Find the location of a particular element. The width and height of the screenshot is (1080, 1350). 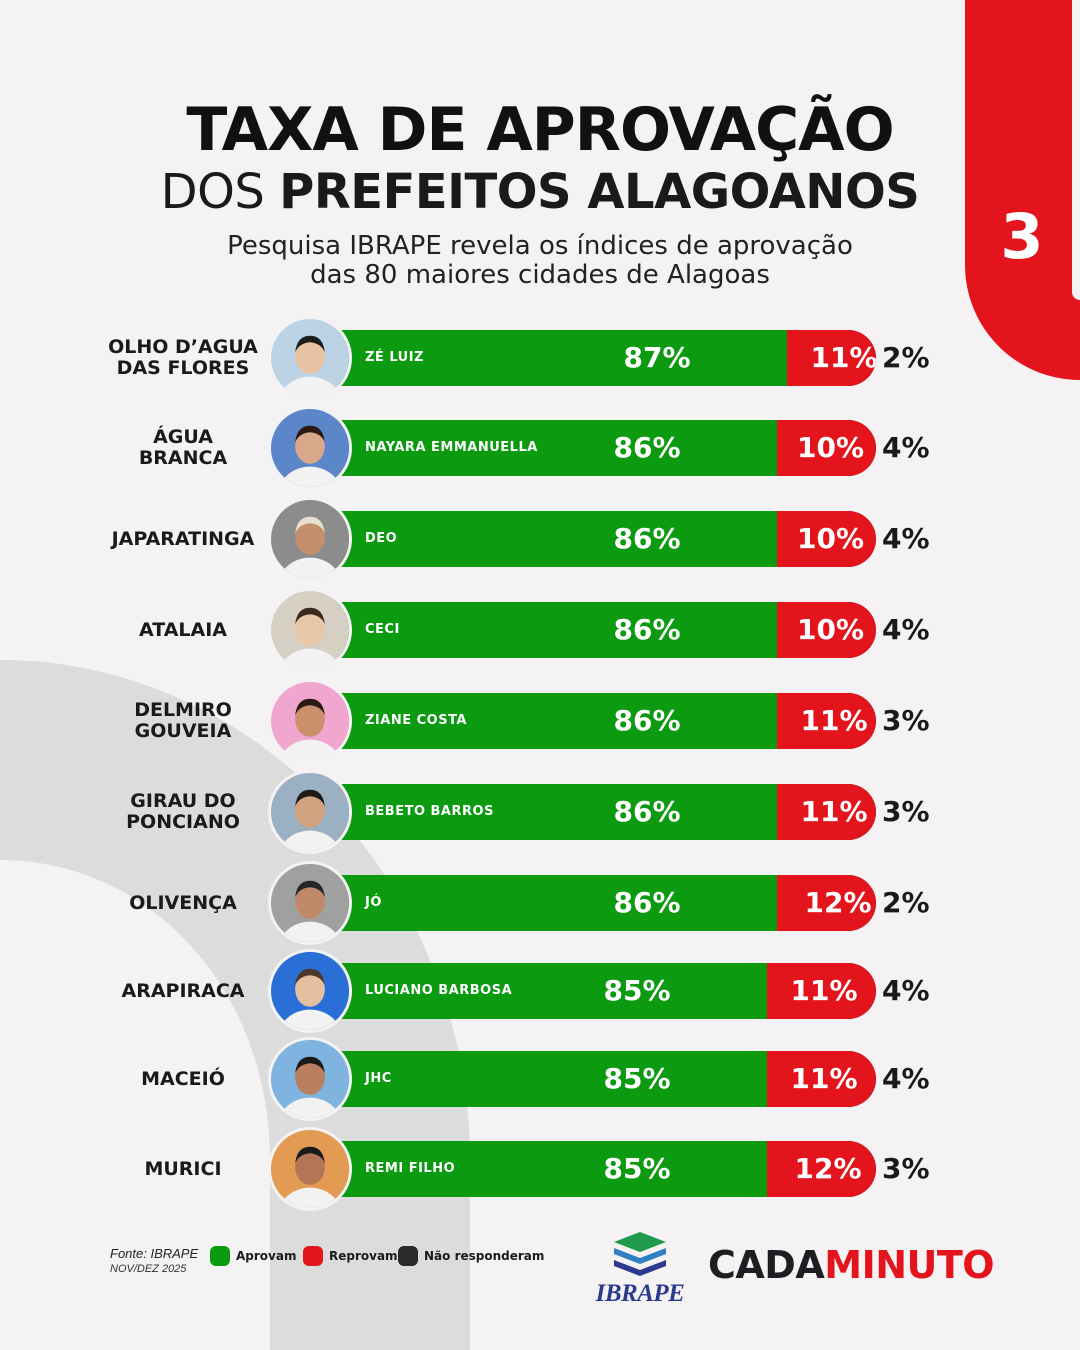

stacked-bar: DEO 86% 10% is located at coordinates (598, 539).